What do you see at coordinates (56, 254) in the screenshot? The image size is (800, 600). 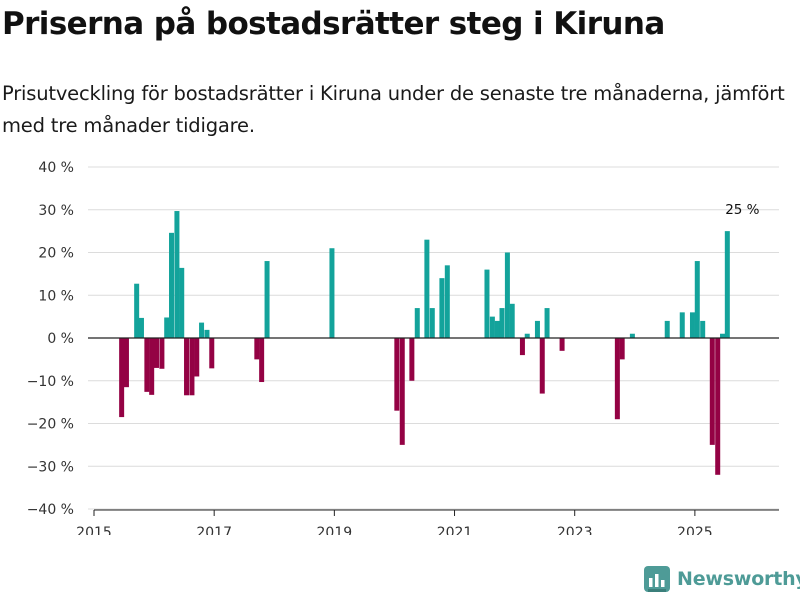 I see `y-tick-label: 20 %` at bounding box center [56, 254].